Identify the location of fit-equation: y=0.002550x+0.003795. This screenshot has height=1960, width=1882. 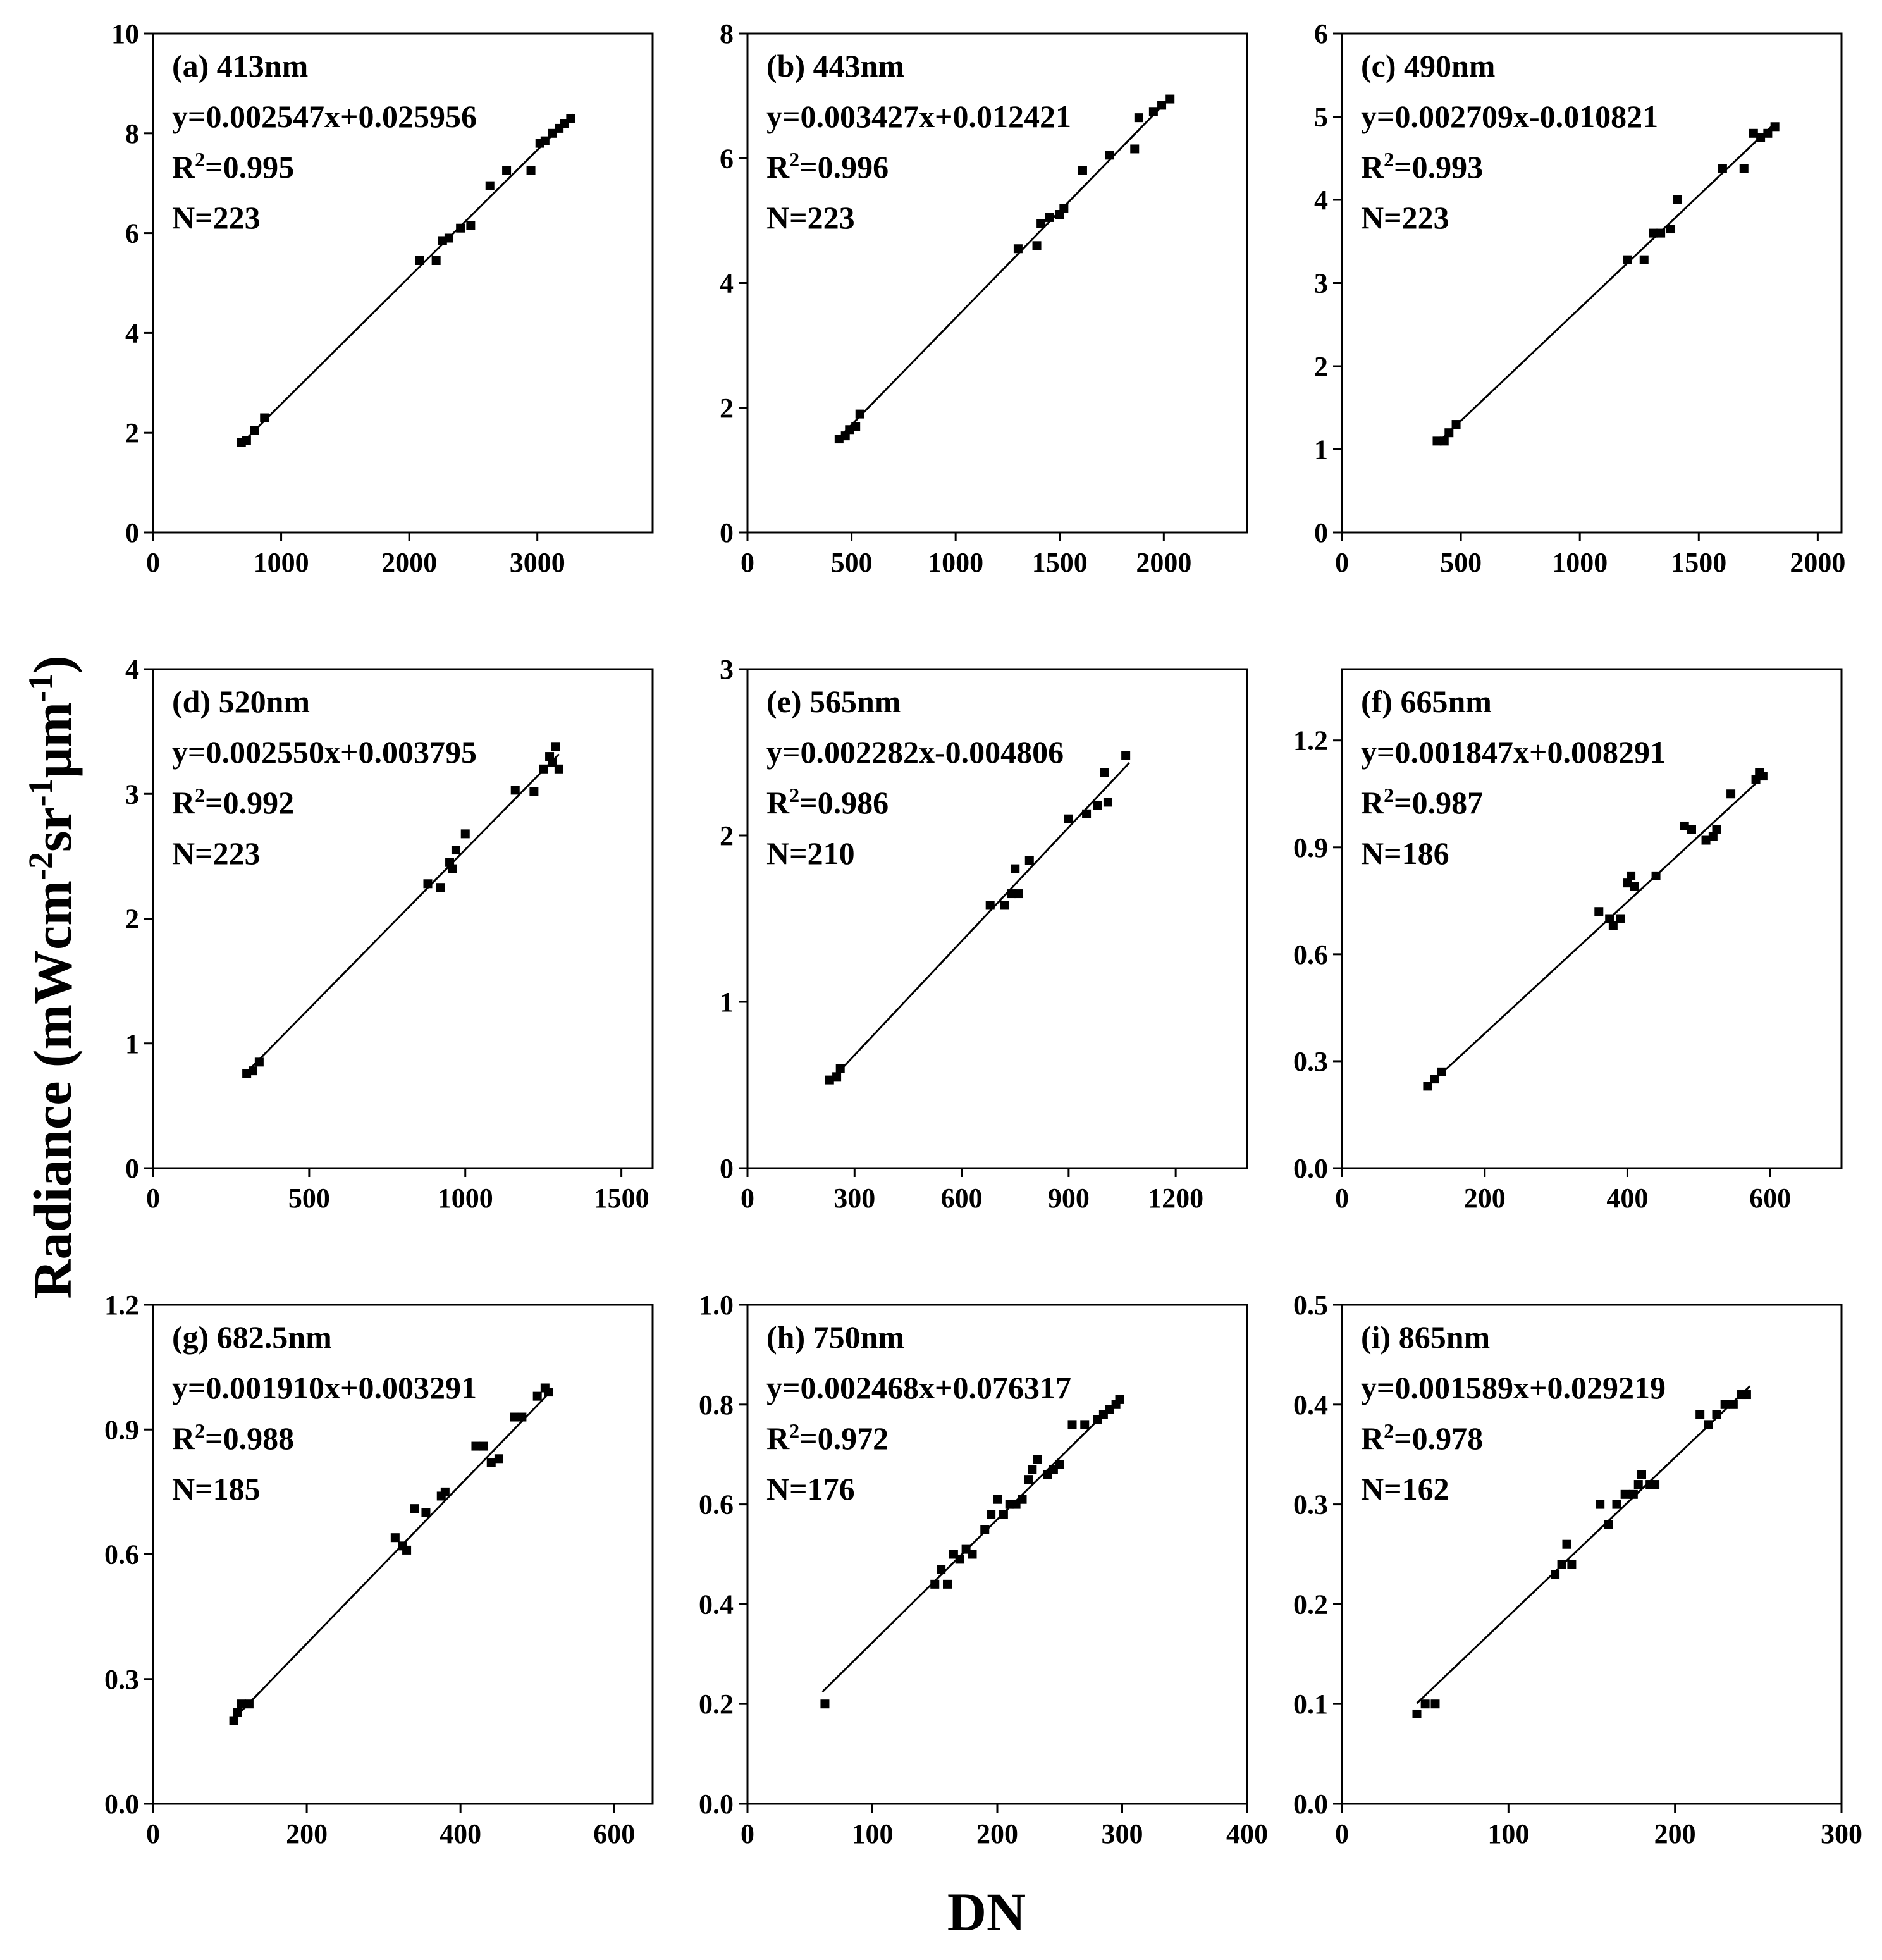
(325, 752).